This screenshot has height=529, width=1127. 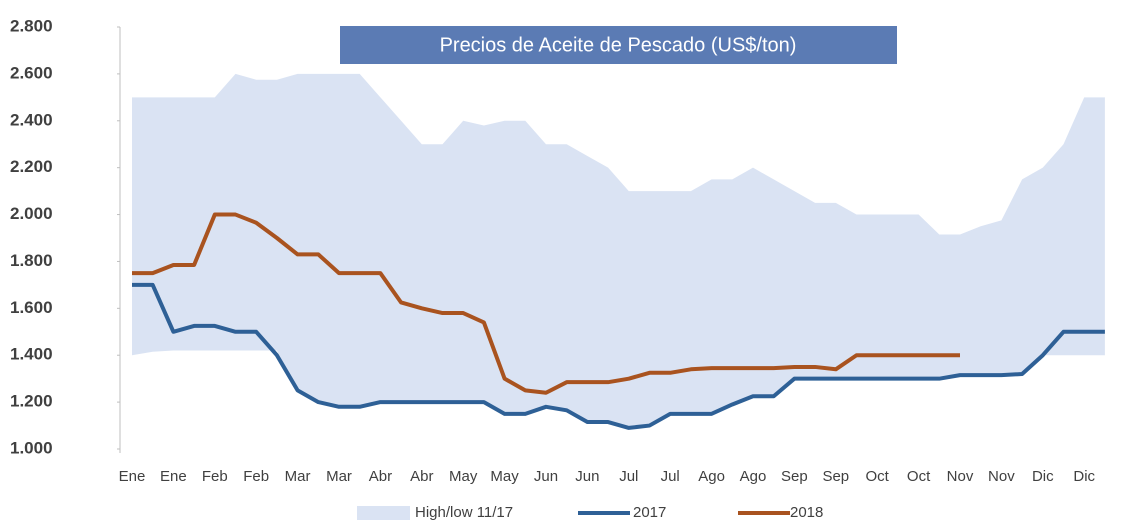 What do you see at coordinates (649, 512) in the screenshot?
I see `legend-label: 2017` at bounding box center [649, 512].